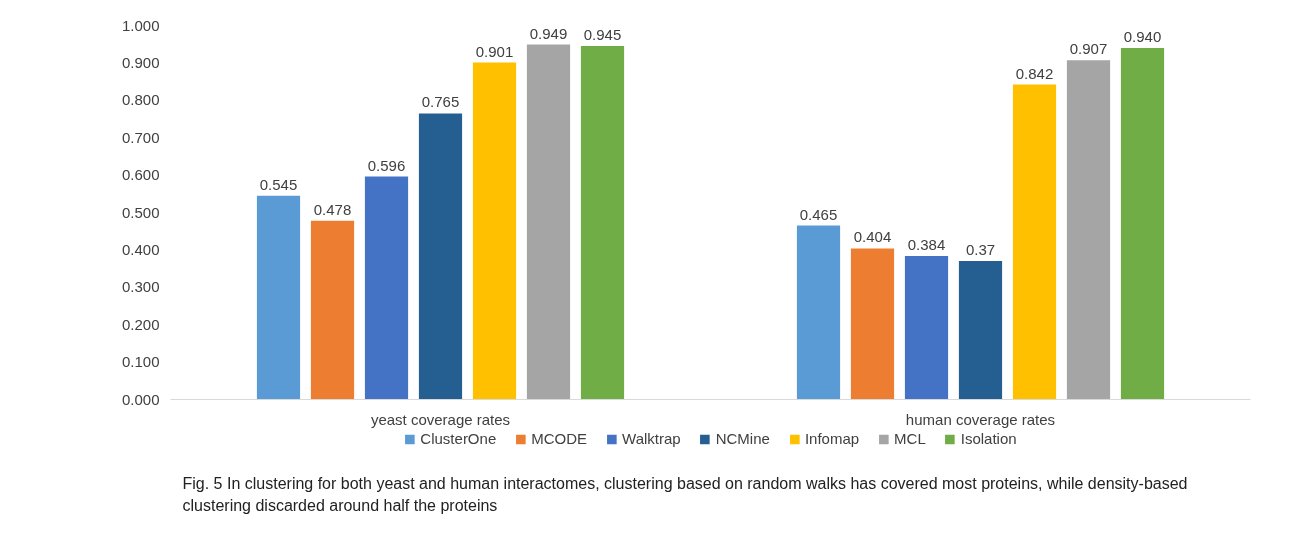 The height and width of the screenshot is (533, 1290). I want to click on caption: Fig. 5 In clustering for both yeast and human interactomes, clustering based on random walks has covered most proteins, while density-based clustering discarded around half the proteins, so click(685, 494).